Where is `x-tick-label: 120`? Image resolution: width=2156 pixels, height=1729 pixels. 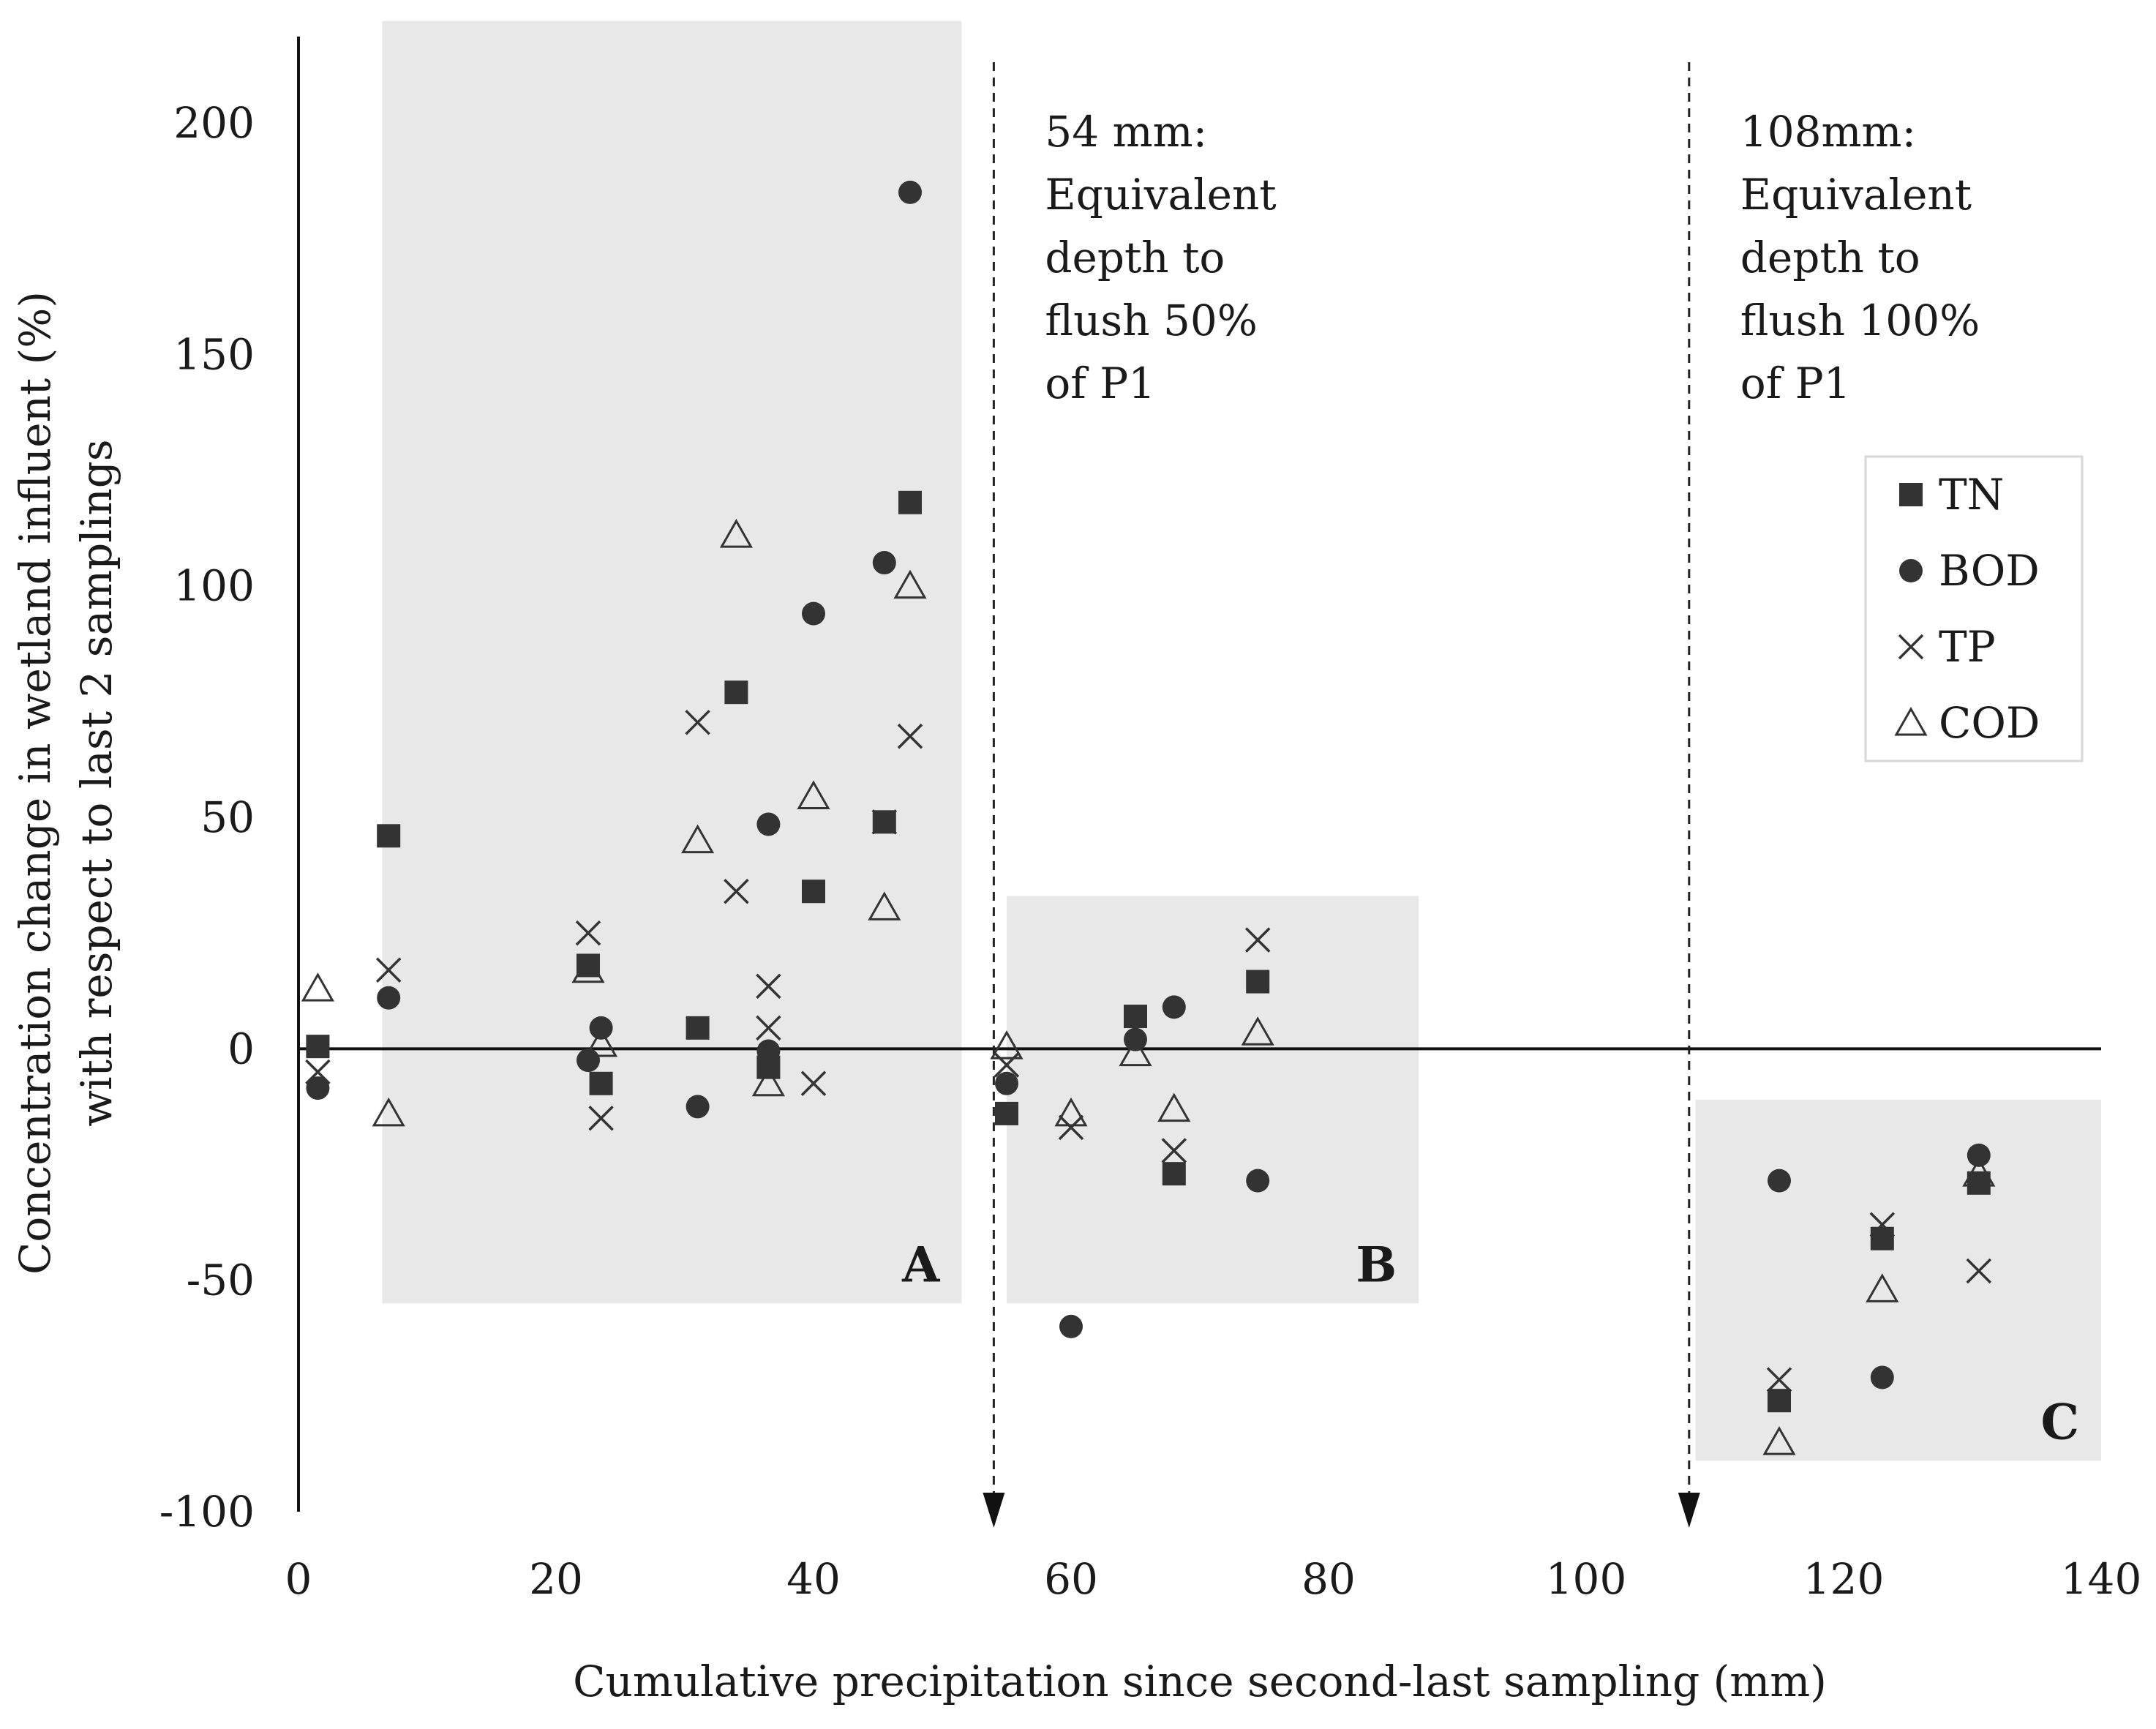 x-tick-label: 120 is located at coordinates (1844, 1579).